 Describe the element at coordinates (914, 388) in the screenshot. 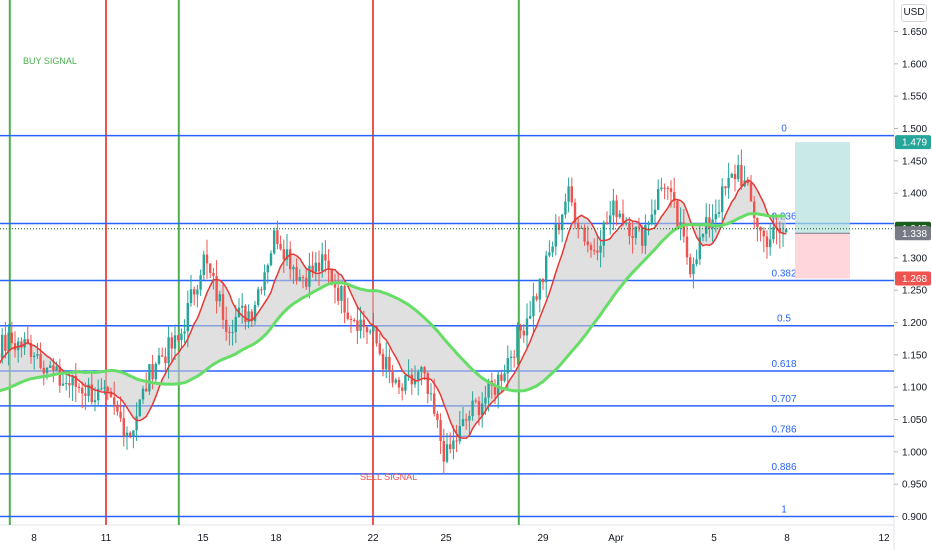

I see `y-tick-label: 1.100` at that location.